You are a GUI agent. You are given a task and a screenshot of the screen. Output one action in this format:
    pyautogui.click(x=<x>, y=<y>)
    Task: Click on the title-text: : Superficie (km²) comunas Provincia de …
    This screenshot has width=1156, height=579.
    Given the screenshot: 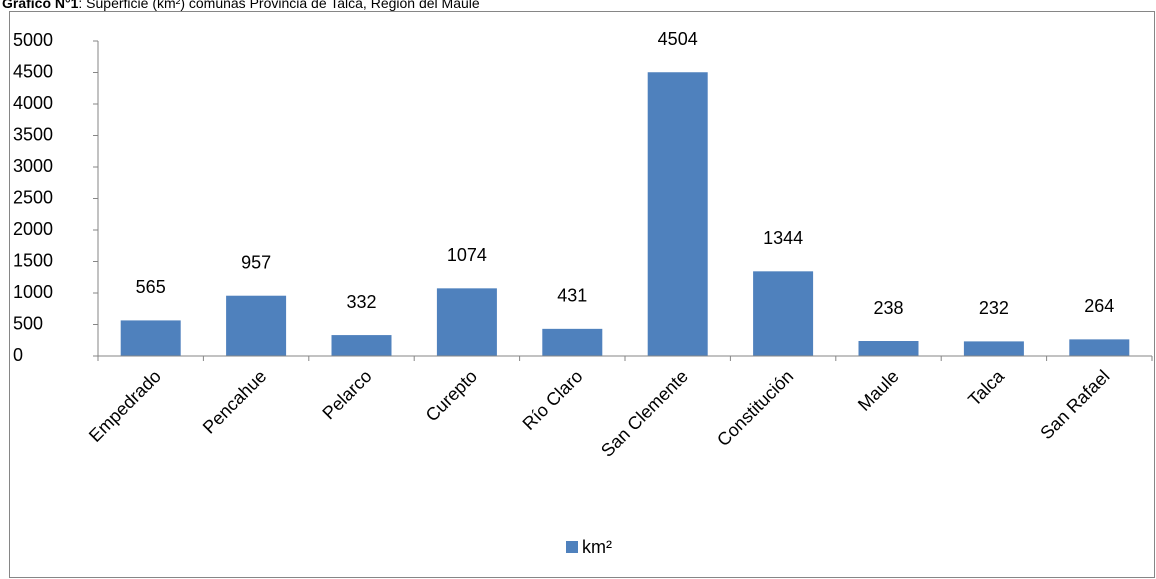 What is the action you would take?
    pyautogui.click(x=278, y=5)
    